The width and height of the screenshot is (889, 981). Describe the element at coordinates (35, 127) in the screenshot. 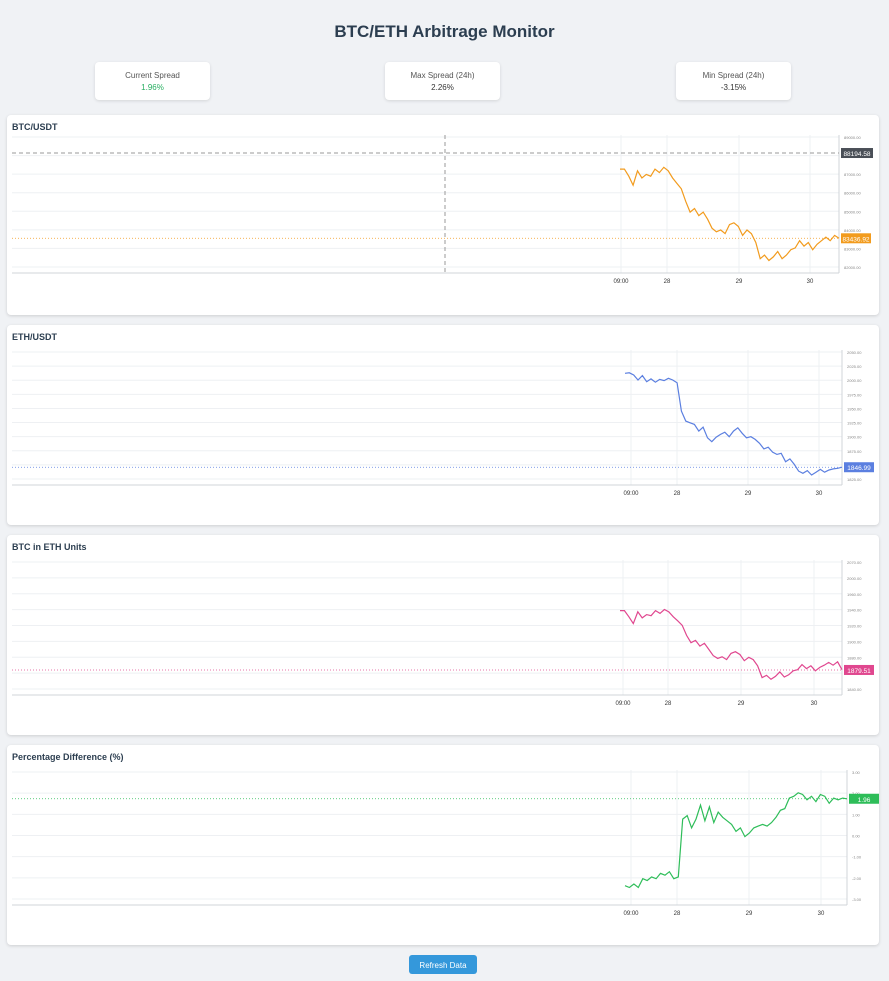

I see `chart-title: BTC/USDT` at that location.